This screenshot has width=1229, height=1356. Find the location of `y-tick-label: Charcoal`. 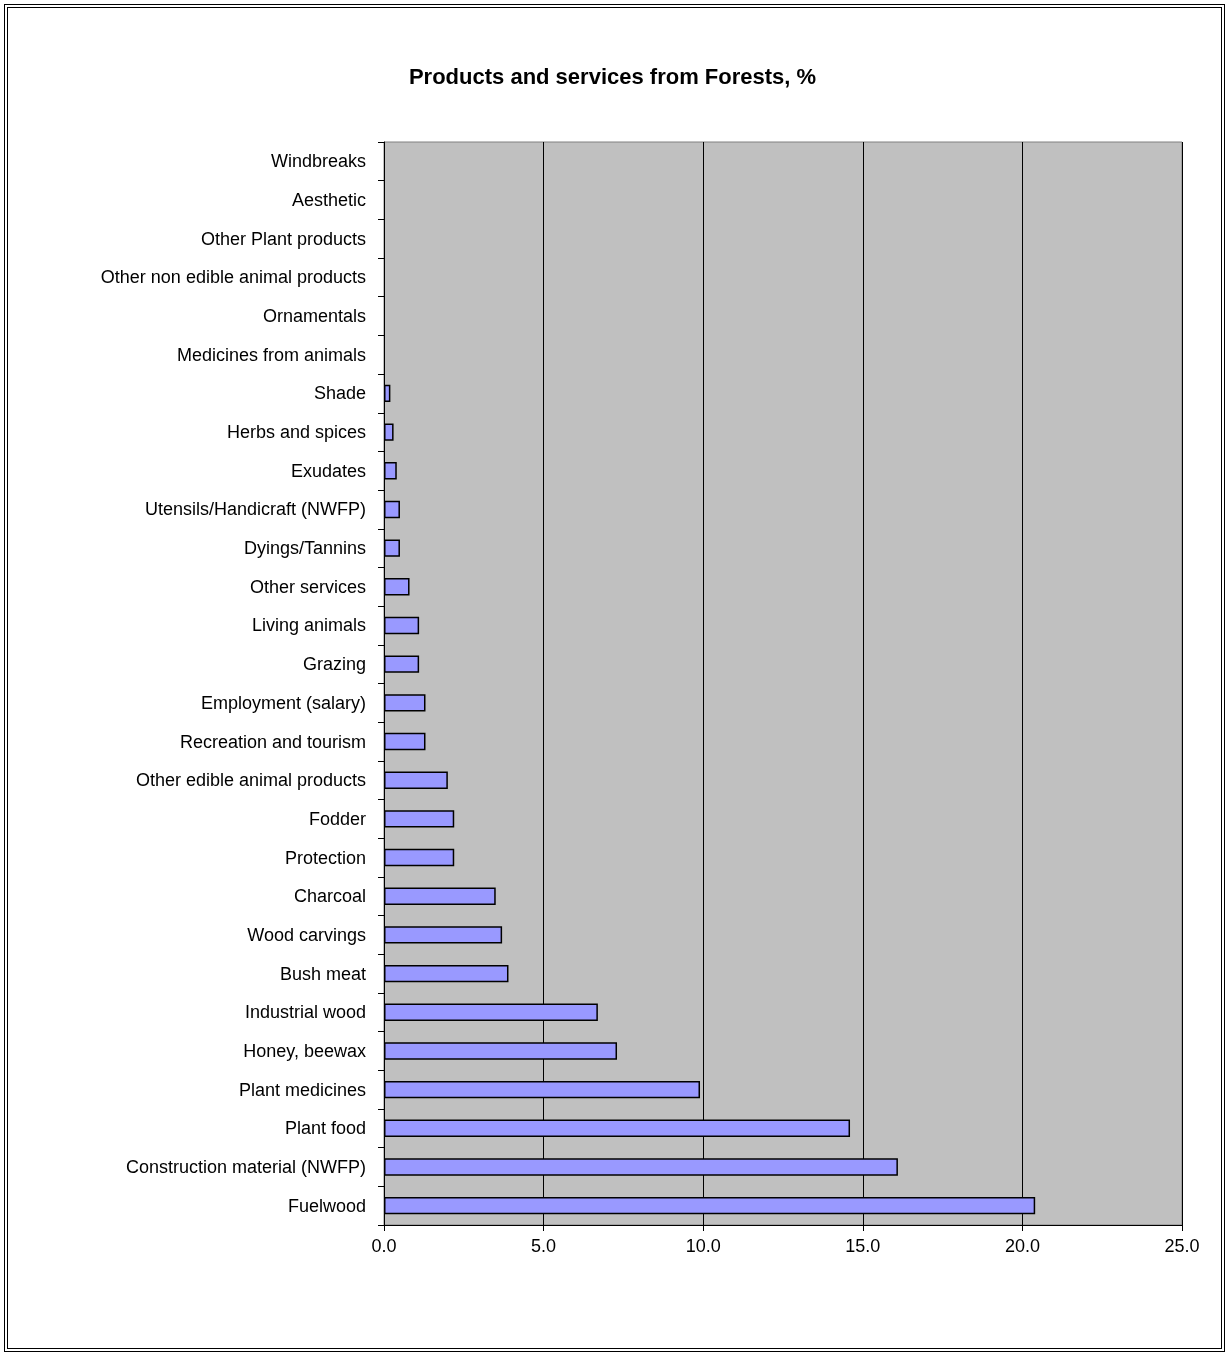

y-tick-label: Charcoal is located at coordinates (329, 896).